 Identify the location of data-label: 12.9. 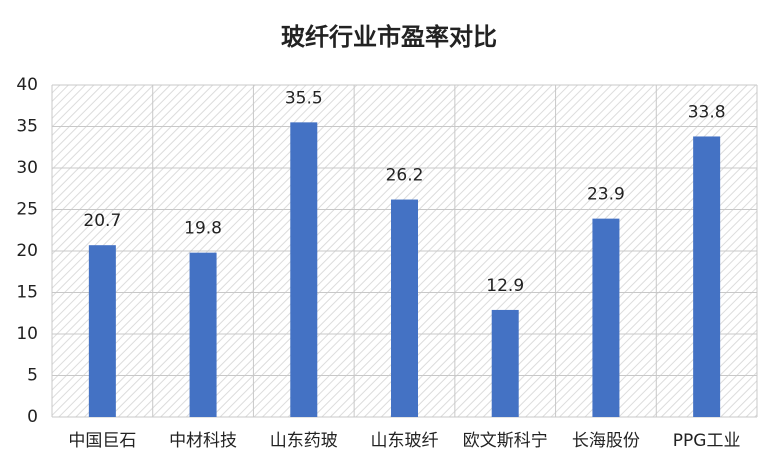
(505, 286).